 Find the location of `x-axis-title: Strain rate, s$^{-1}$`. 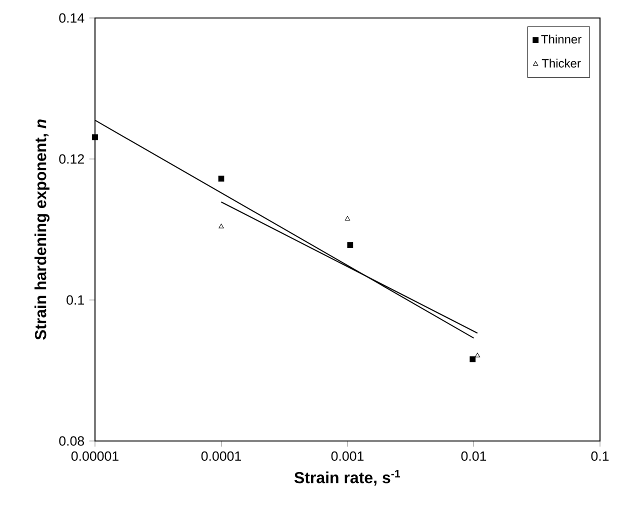

x-axis-title: Strain rate, s$^{-1}$ is located at coordinates (347, 478).